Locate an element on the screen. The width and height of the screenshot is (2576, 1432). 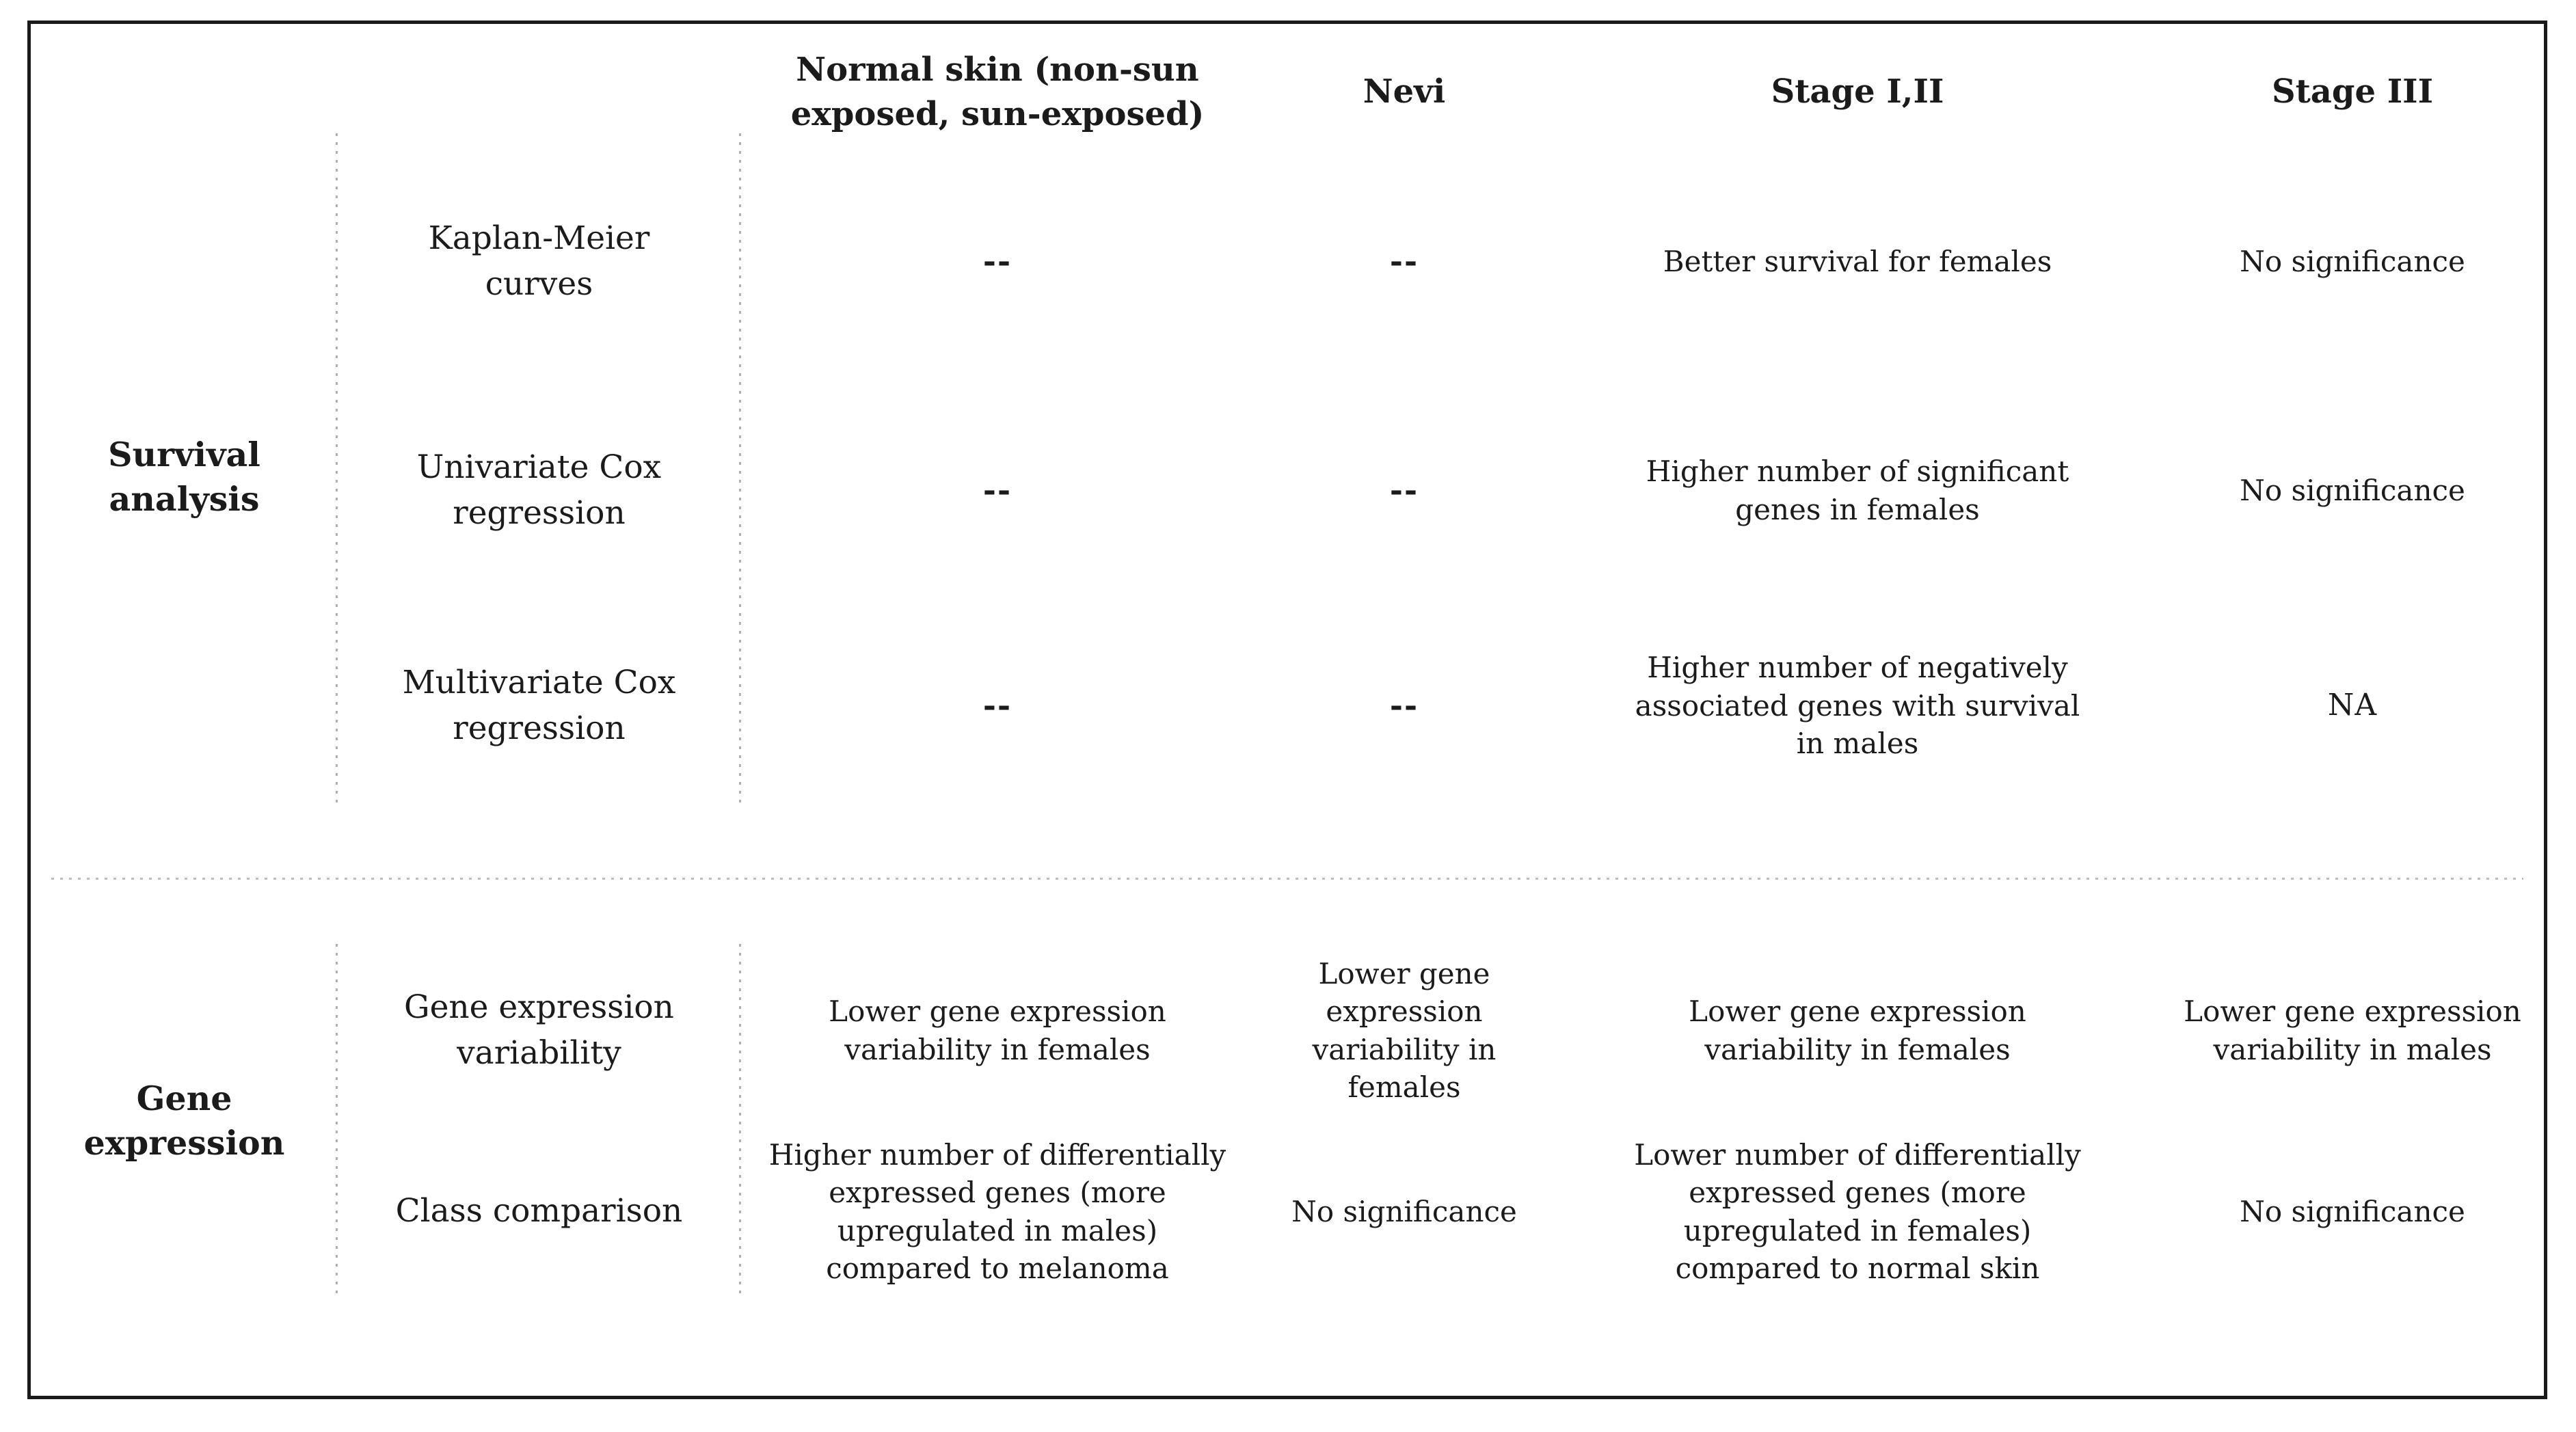
method-gene-expression-variability: Gene expression variability is located at coordinates (539, 1030).